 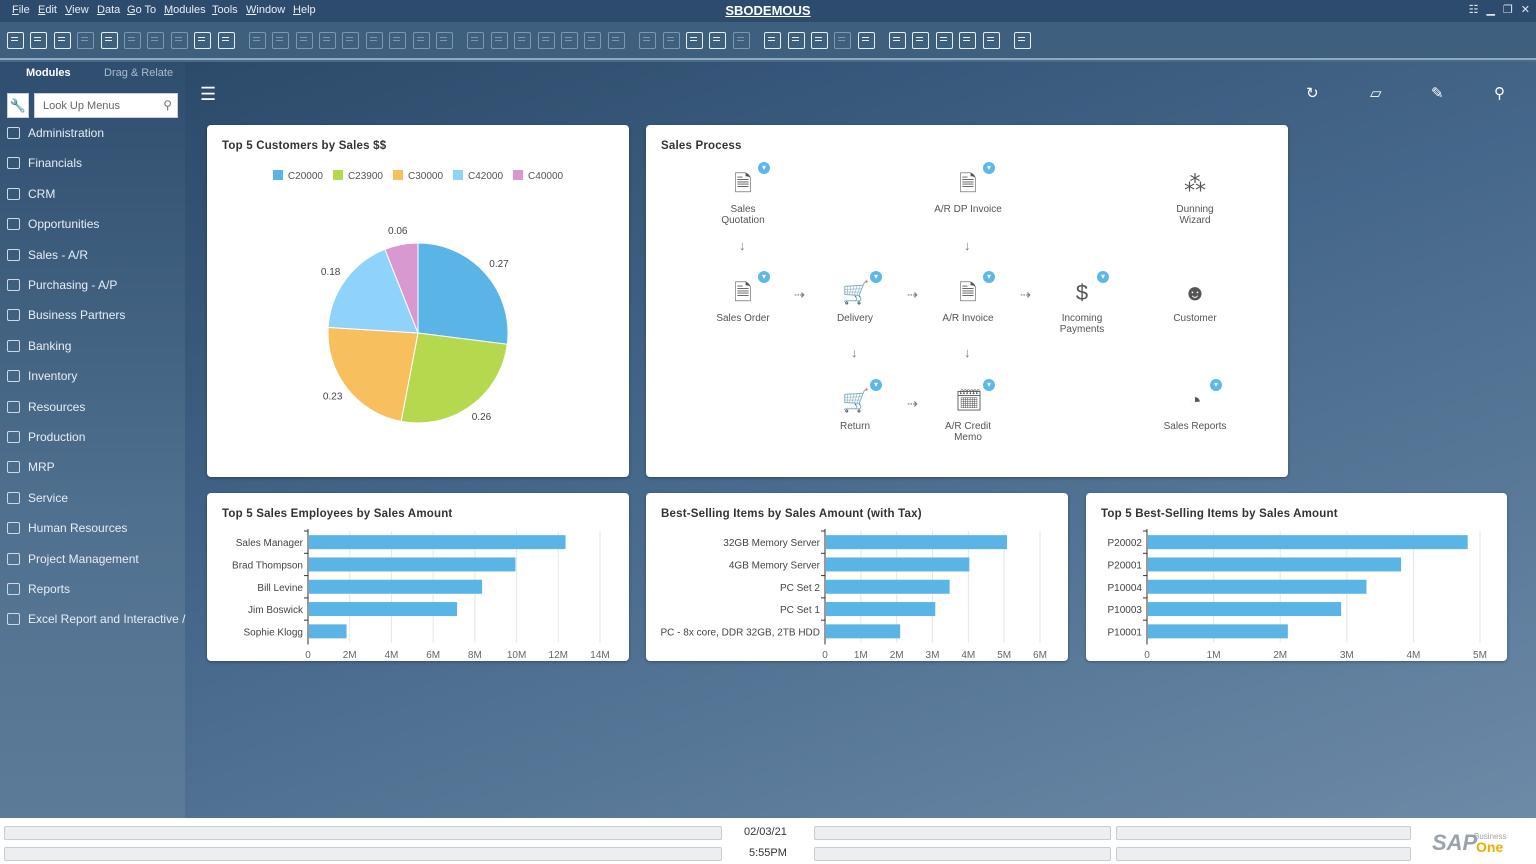 I want to click on lock-icon, so click(x=226, y=40).